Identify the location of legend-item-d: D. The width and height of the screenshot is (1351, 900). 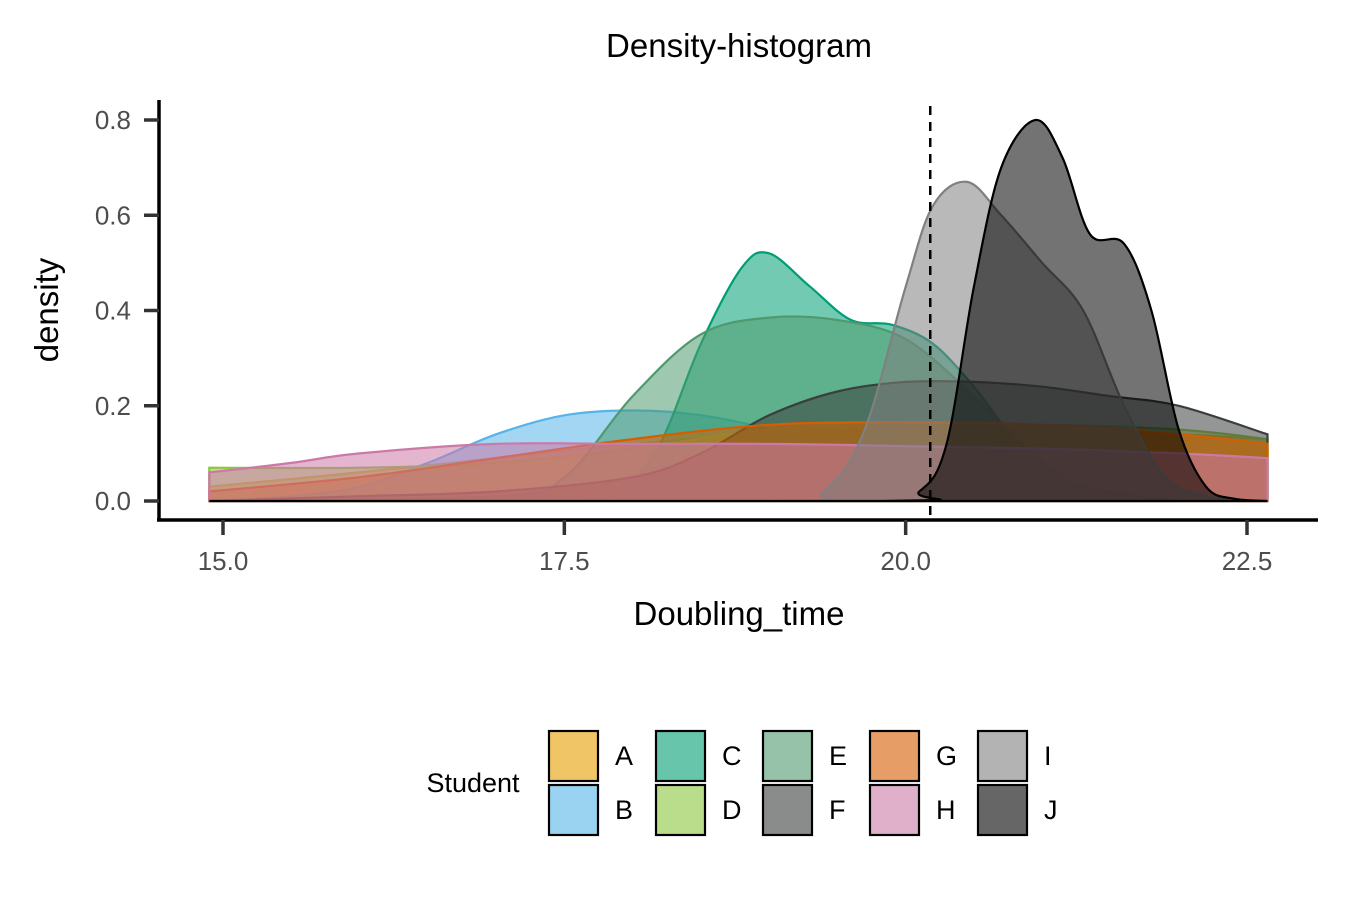
(698, 810).